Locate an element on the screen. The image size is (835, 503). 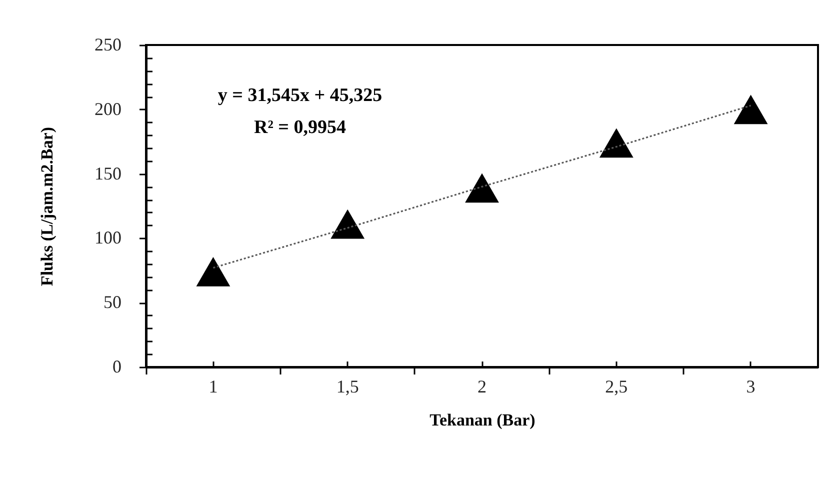
y-tick-label: 250 is located at coordinates (108, 44).